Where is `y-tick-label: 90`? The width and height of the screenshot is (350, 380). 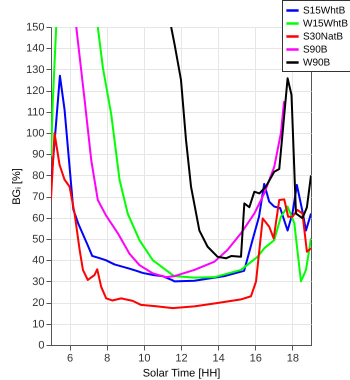 y-tick-label: 90 is located at coordinates (38, 154).